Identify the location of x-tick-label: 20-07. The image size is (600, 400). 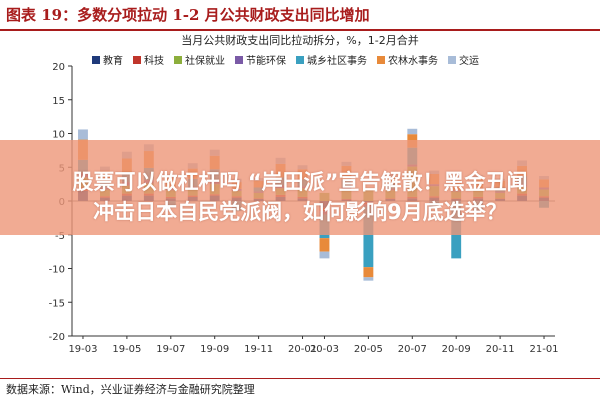
(412, 349).